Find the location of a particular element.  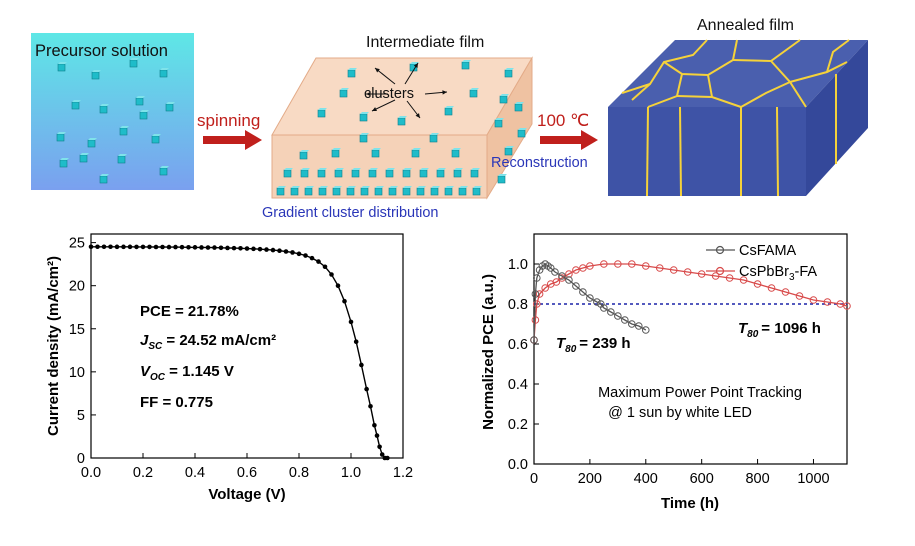

cluster-arrow-head is located at coordinates (417, 115).